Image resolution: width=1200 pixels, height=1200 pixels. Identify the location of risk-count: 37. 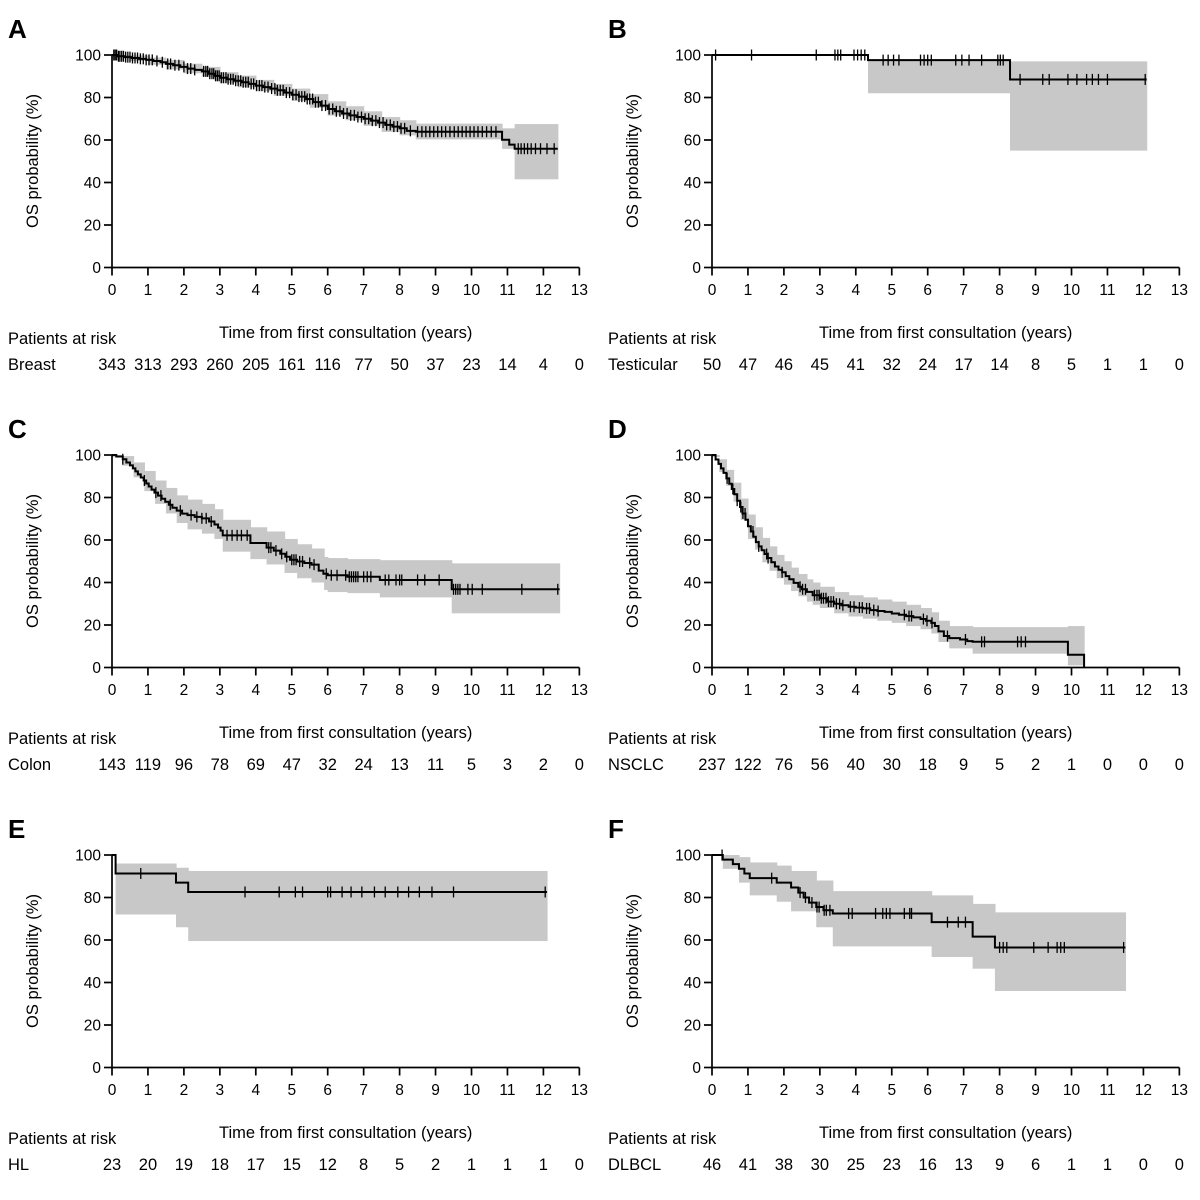
(435, 365).